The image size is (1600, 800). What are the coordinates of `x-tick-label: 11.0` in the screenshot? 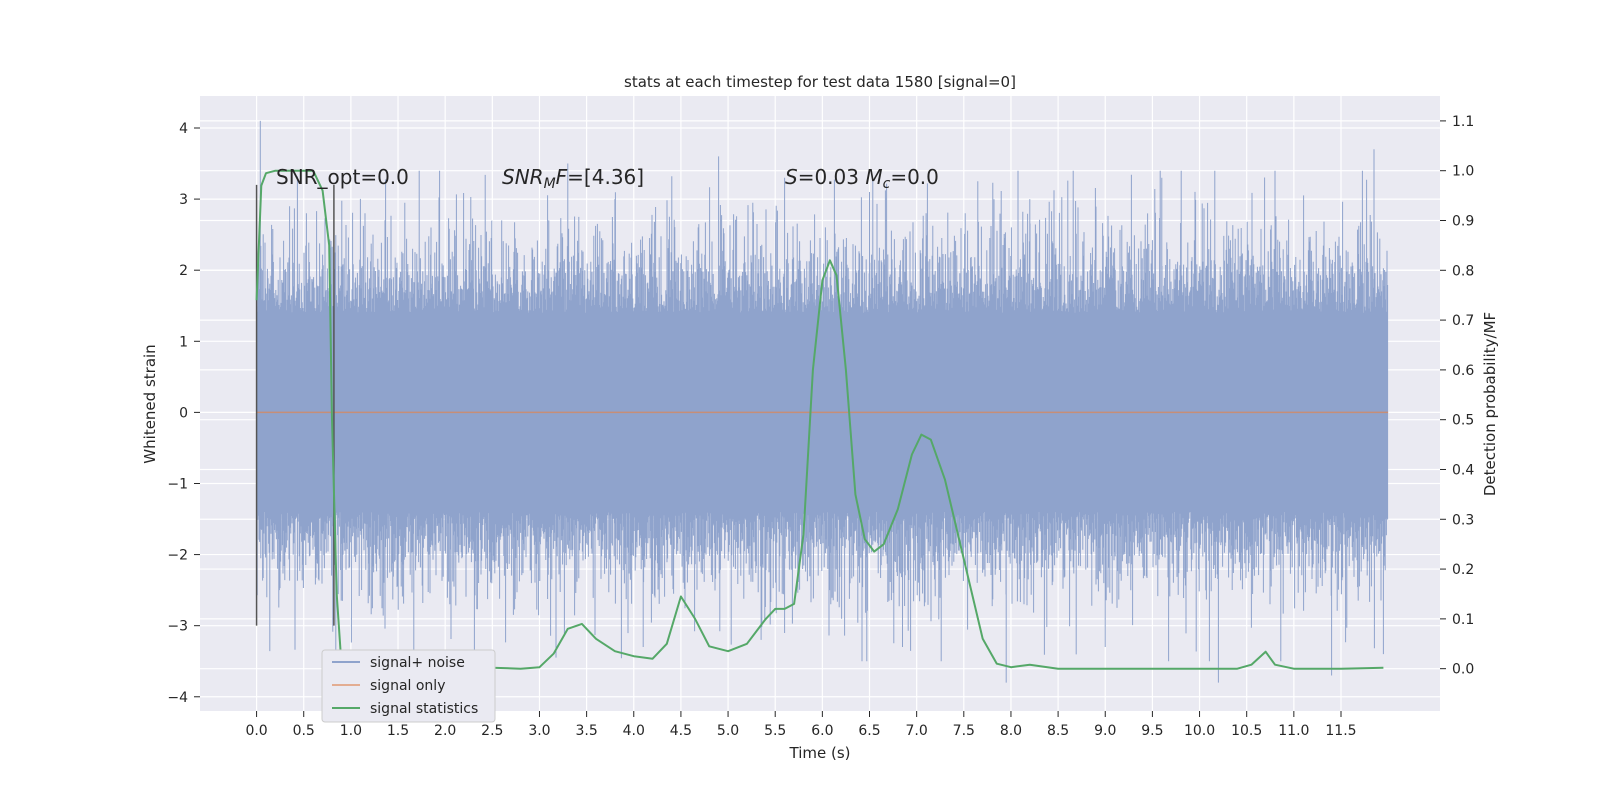 It's located at (1293, 731).